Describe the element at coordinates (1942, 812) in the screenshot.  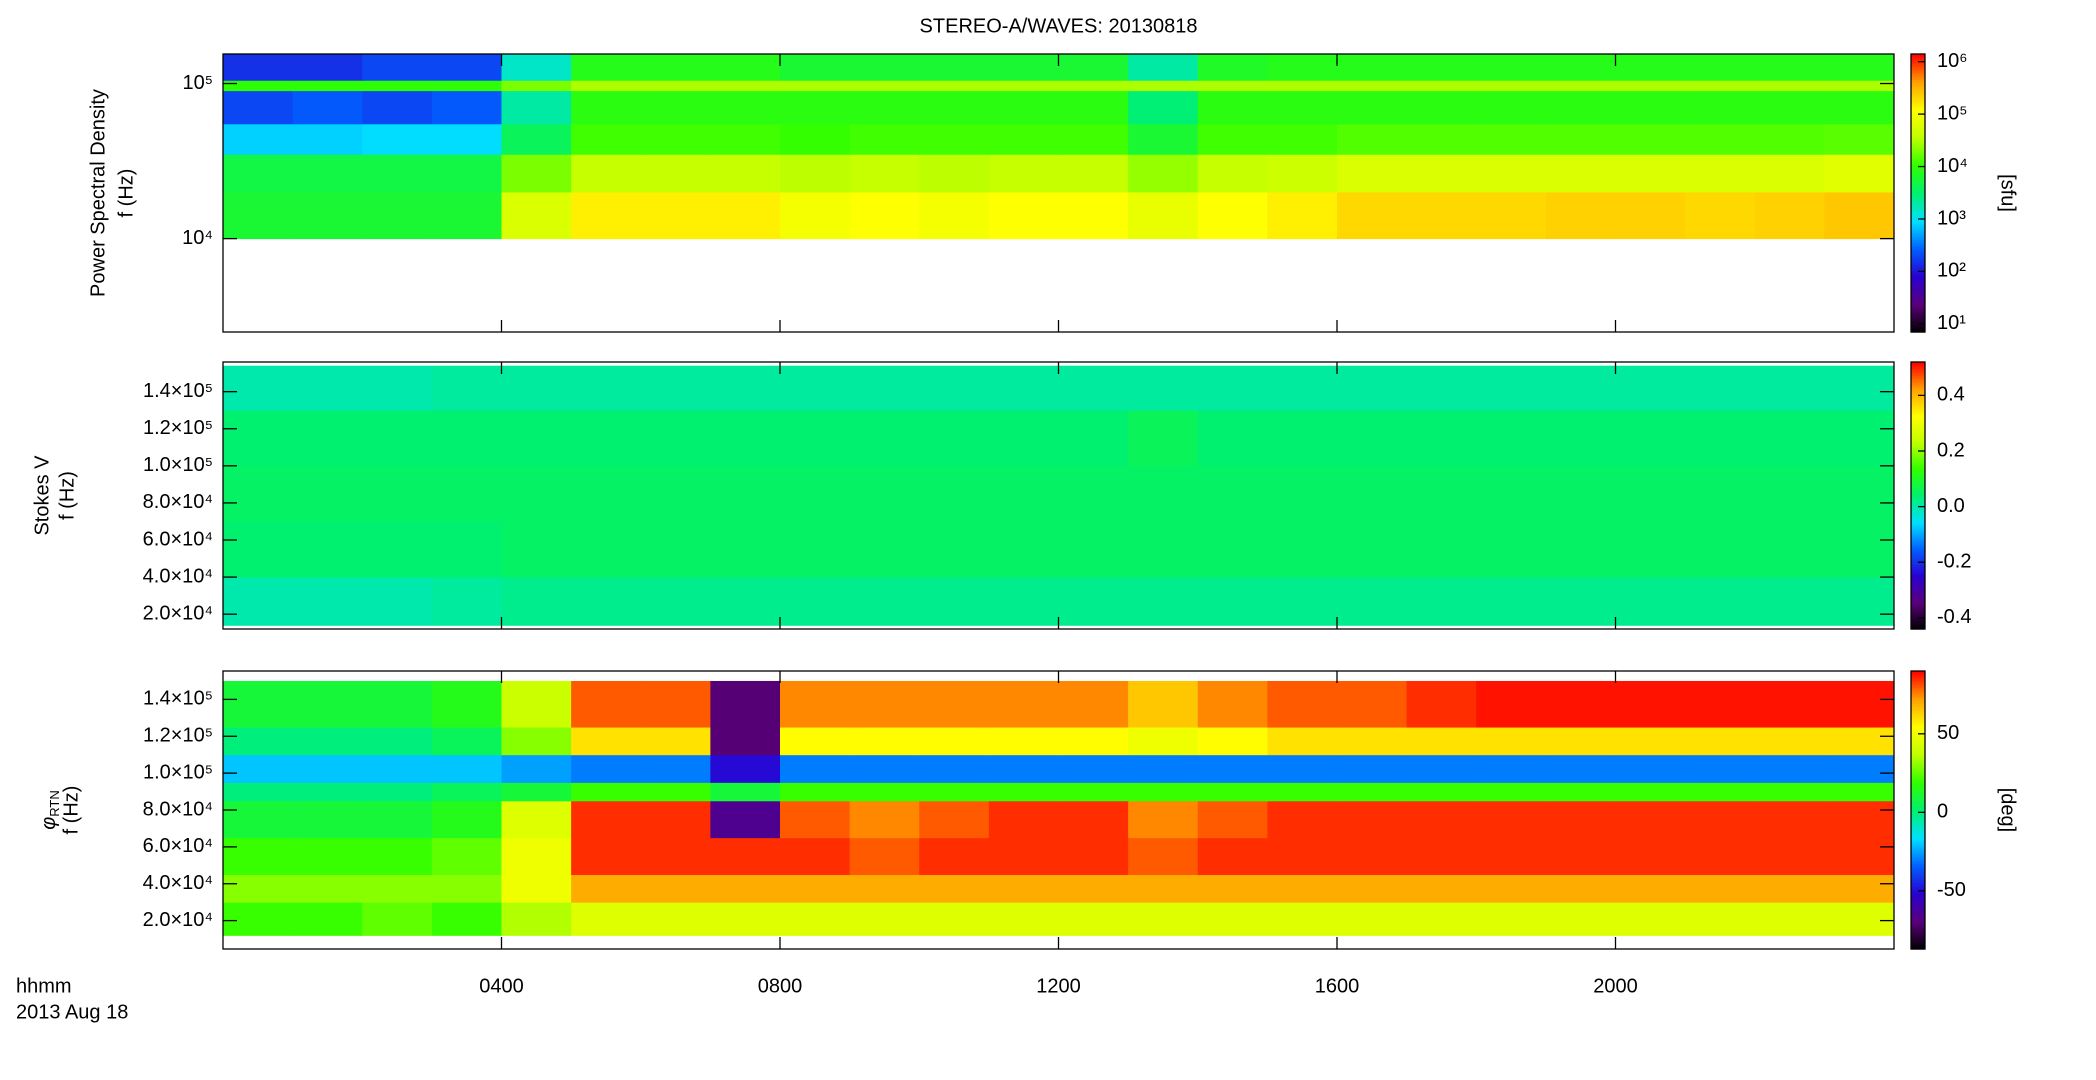
I see `colorbar-tick-label: 0` at that location.